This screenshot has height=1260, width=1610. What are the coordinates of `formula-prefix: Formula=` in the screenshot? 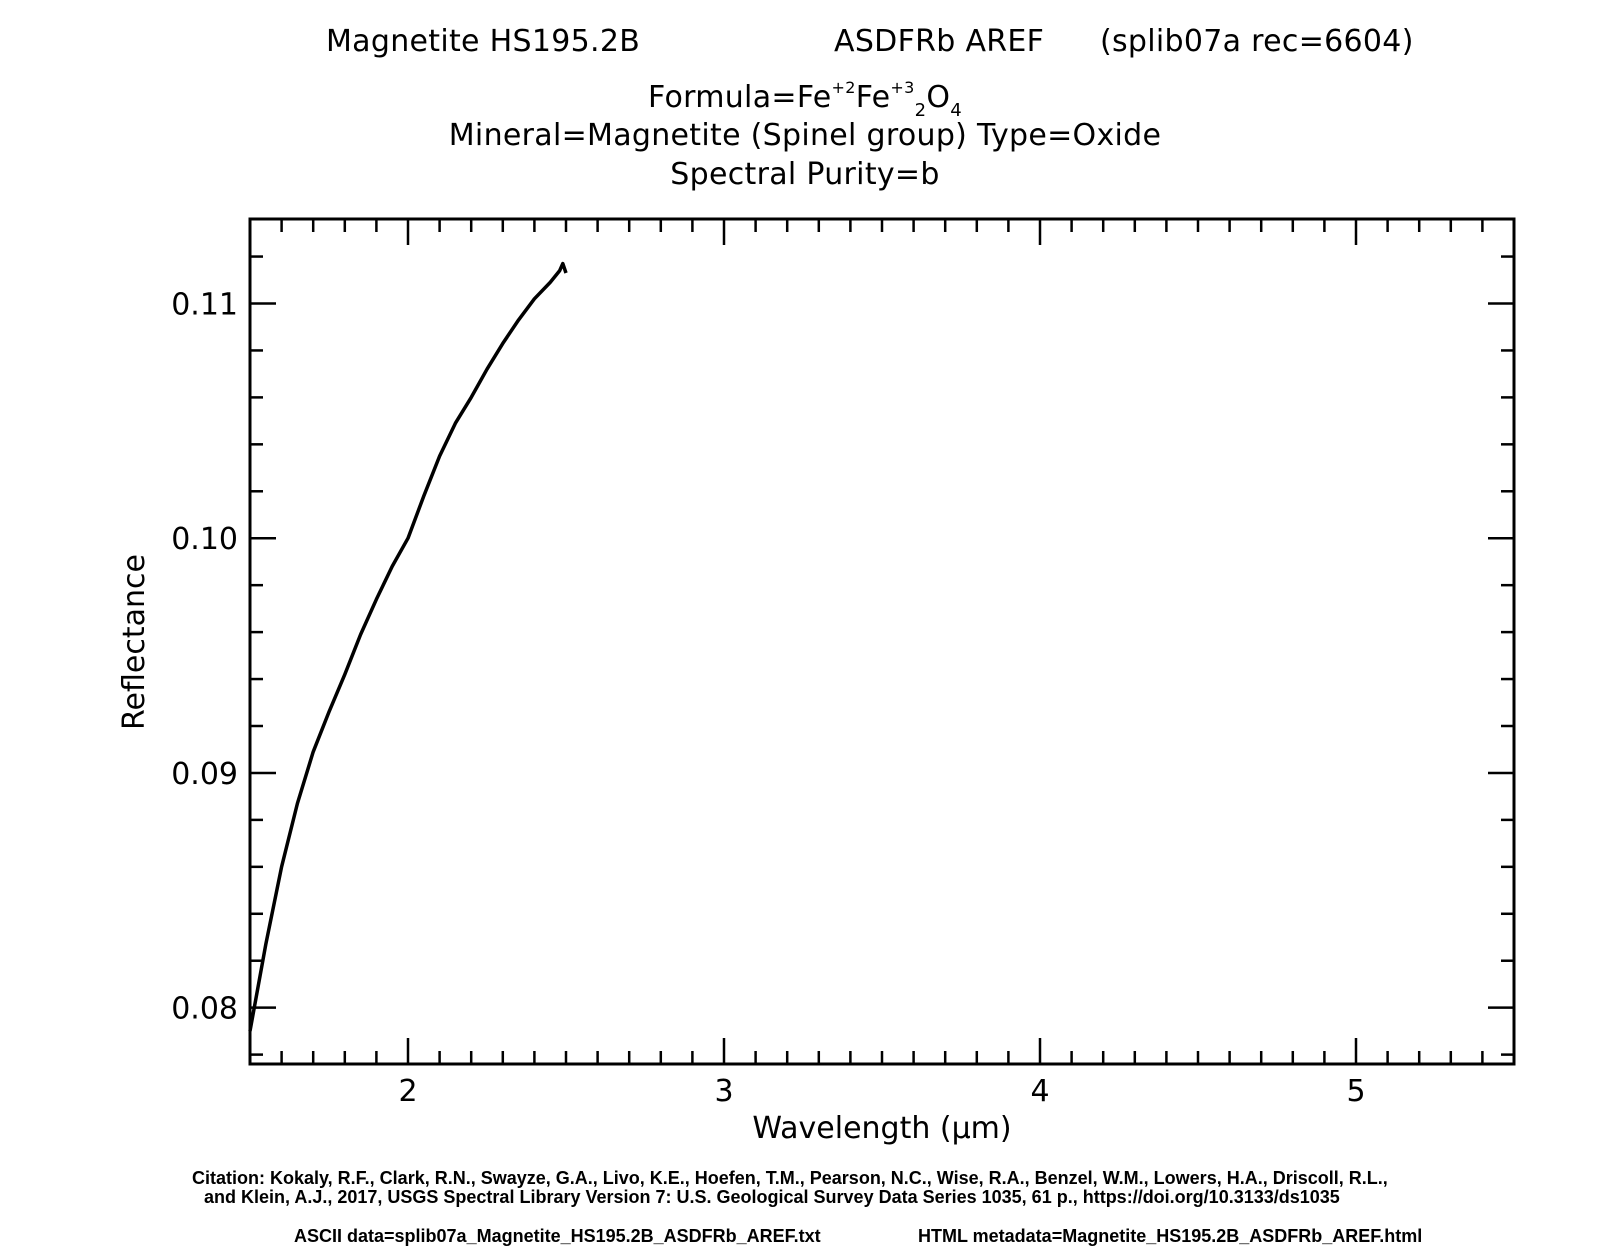 It's located at (722, 97).